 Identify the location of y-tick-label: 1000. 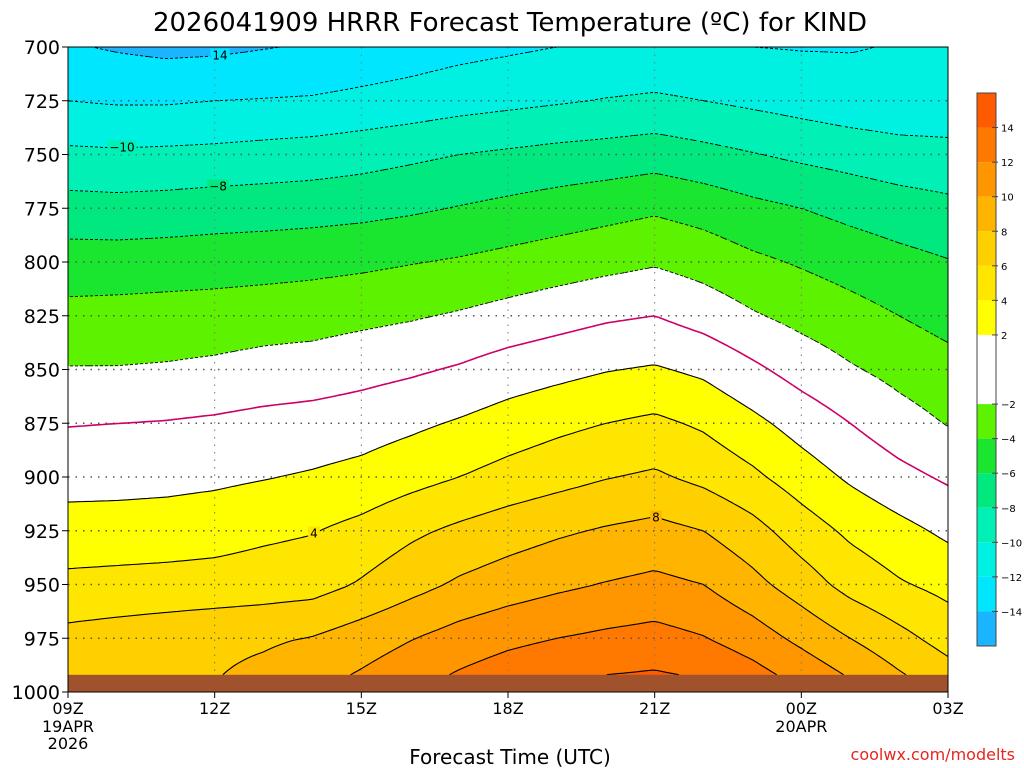
(36, 693).